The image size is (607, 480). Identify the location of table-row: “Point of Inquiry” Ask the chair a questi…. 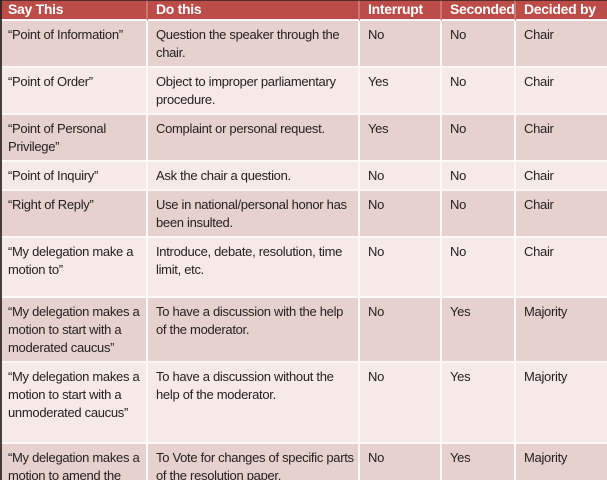
(303, 176).